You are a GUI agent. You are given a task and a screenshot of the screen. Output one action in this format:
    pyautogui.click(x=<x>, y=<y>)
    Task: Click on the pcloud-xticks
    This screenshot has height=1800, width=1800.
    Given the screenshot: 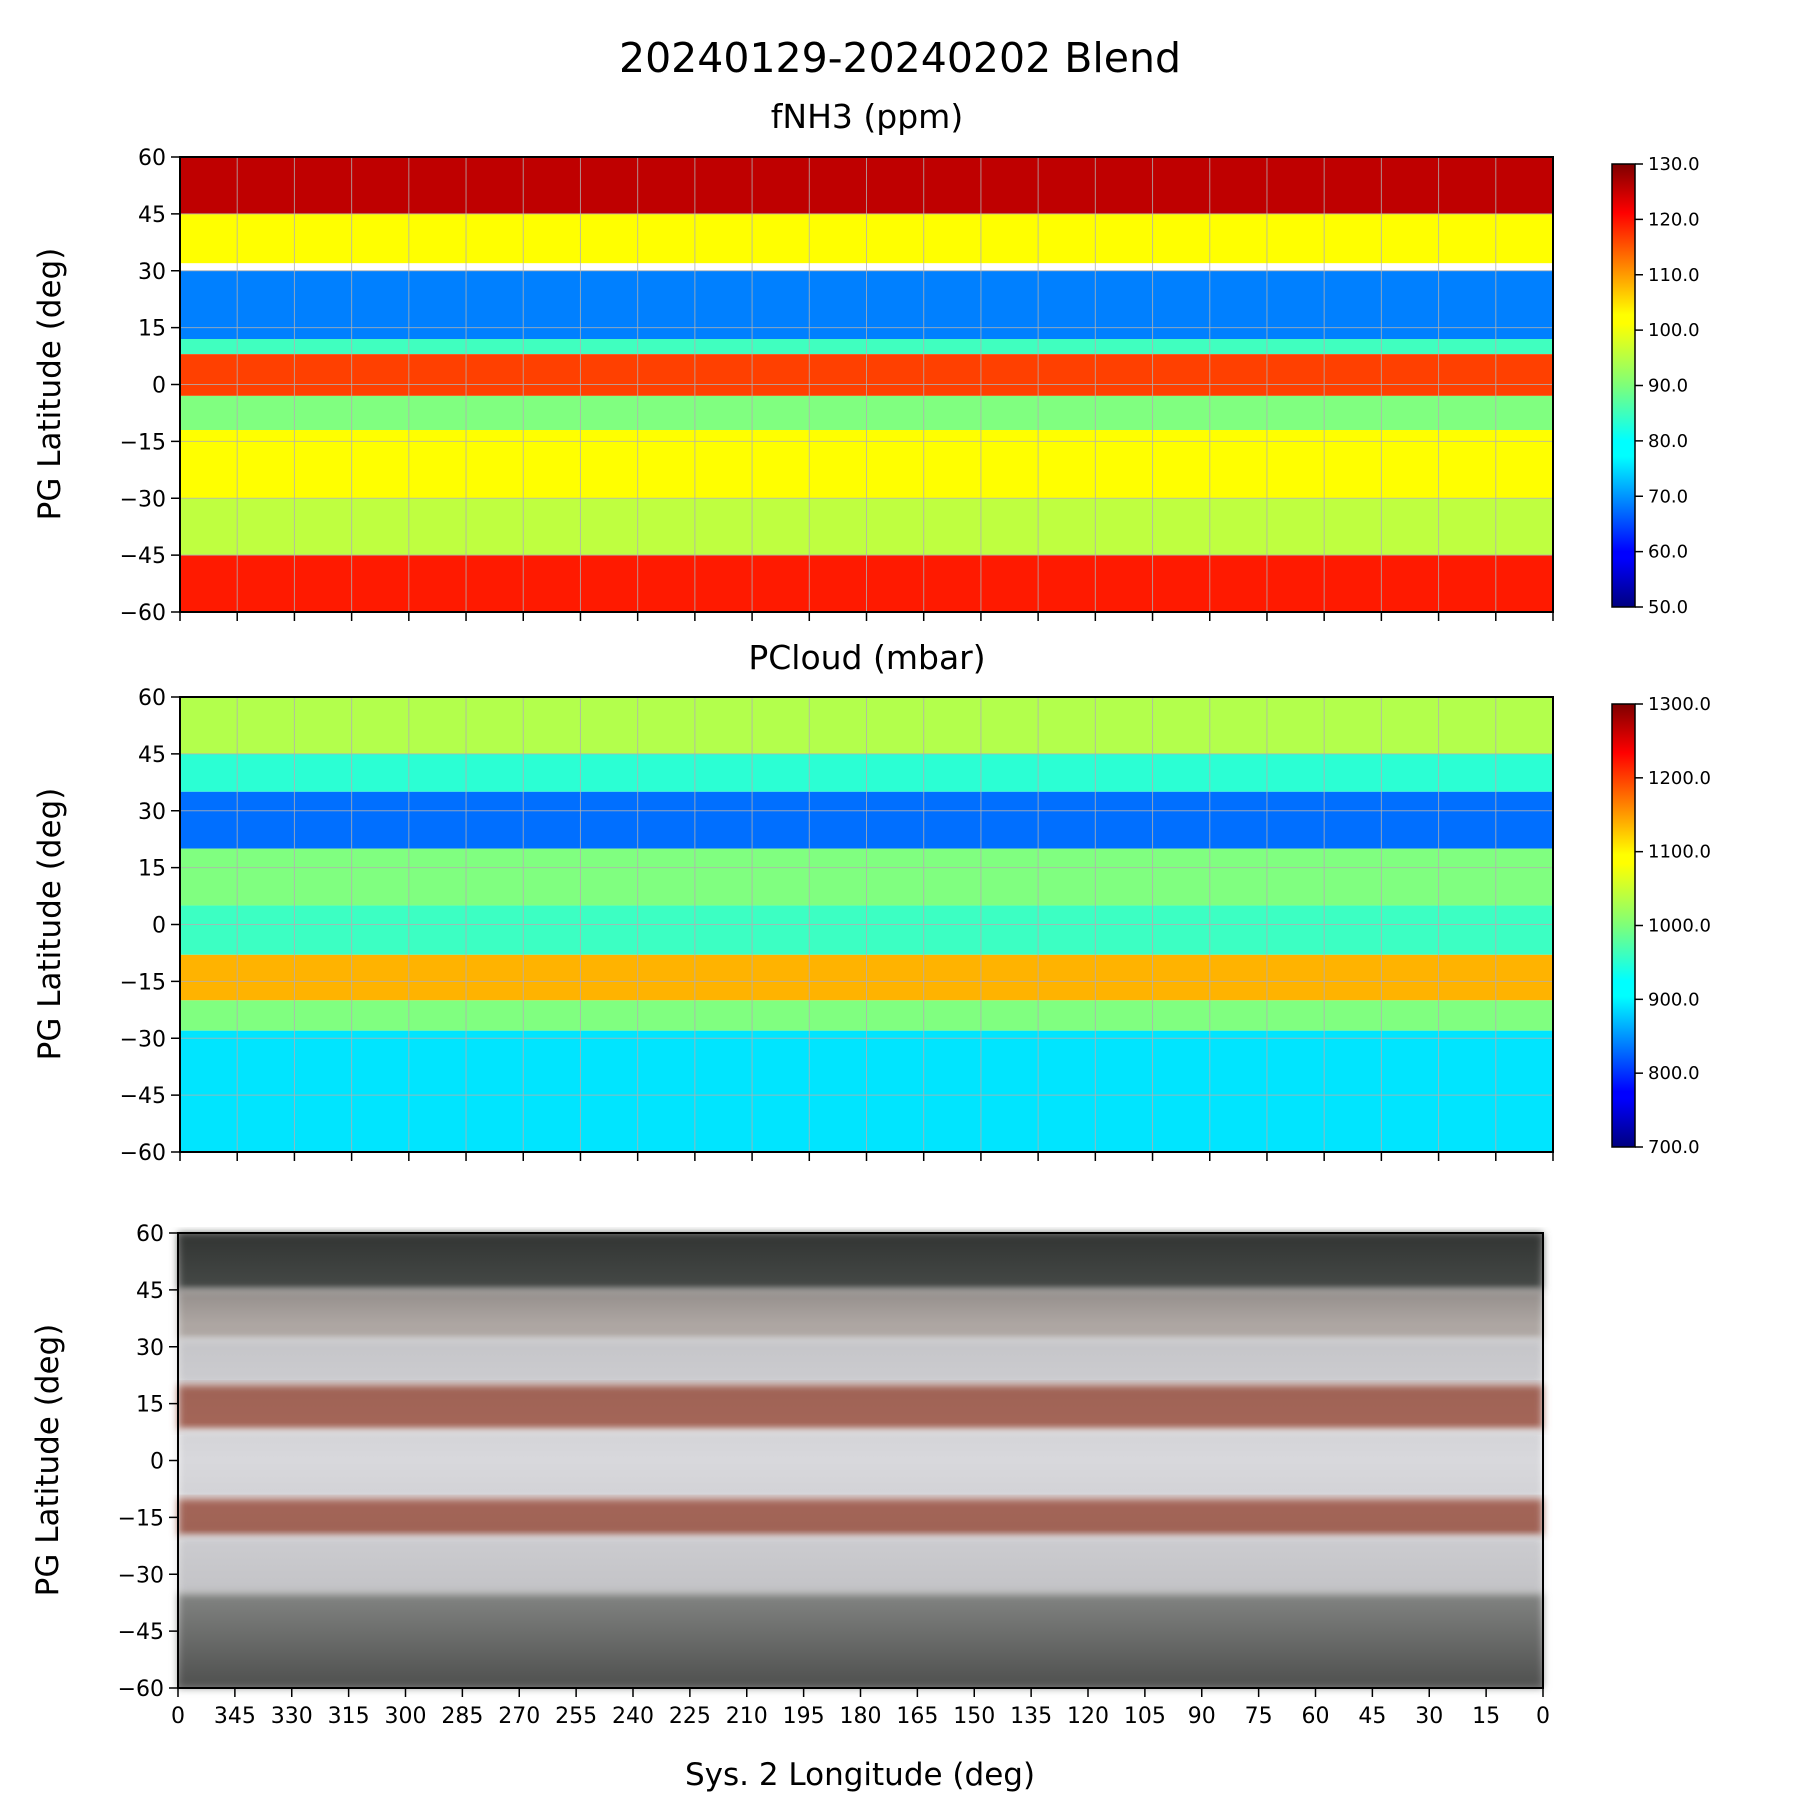 What is the action you would take?
    pyautogui.click(x=866, y=1156)
    